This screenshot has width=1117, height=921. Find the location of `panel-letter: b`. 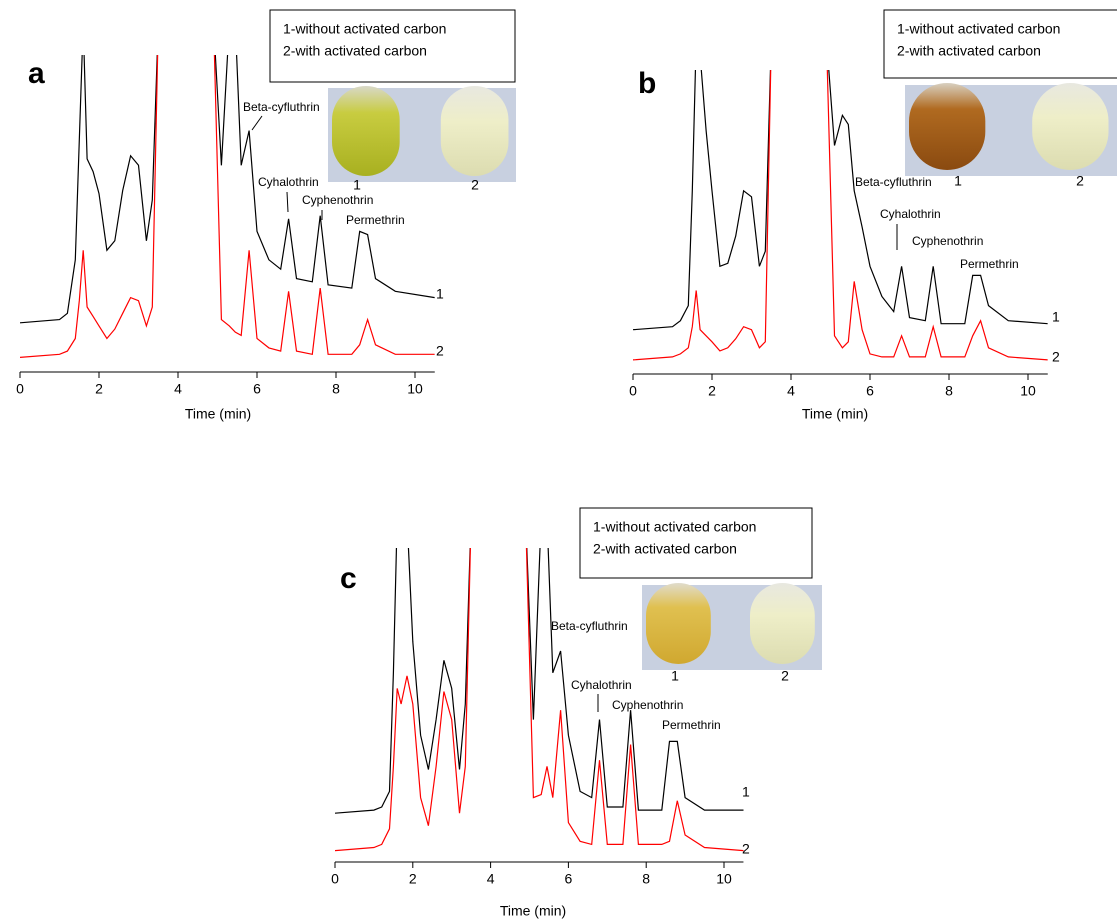

panel-letter: b is located at coordinates (647, 83).